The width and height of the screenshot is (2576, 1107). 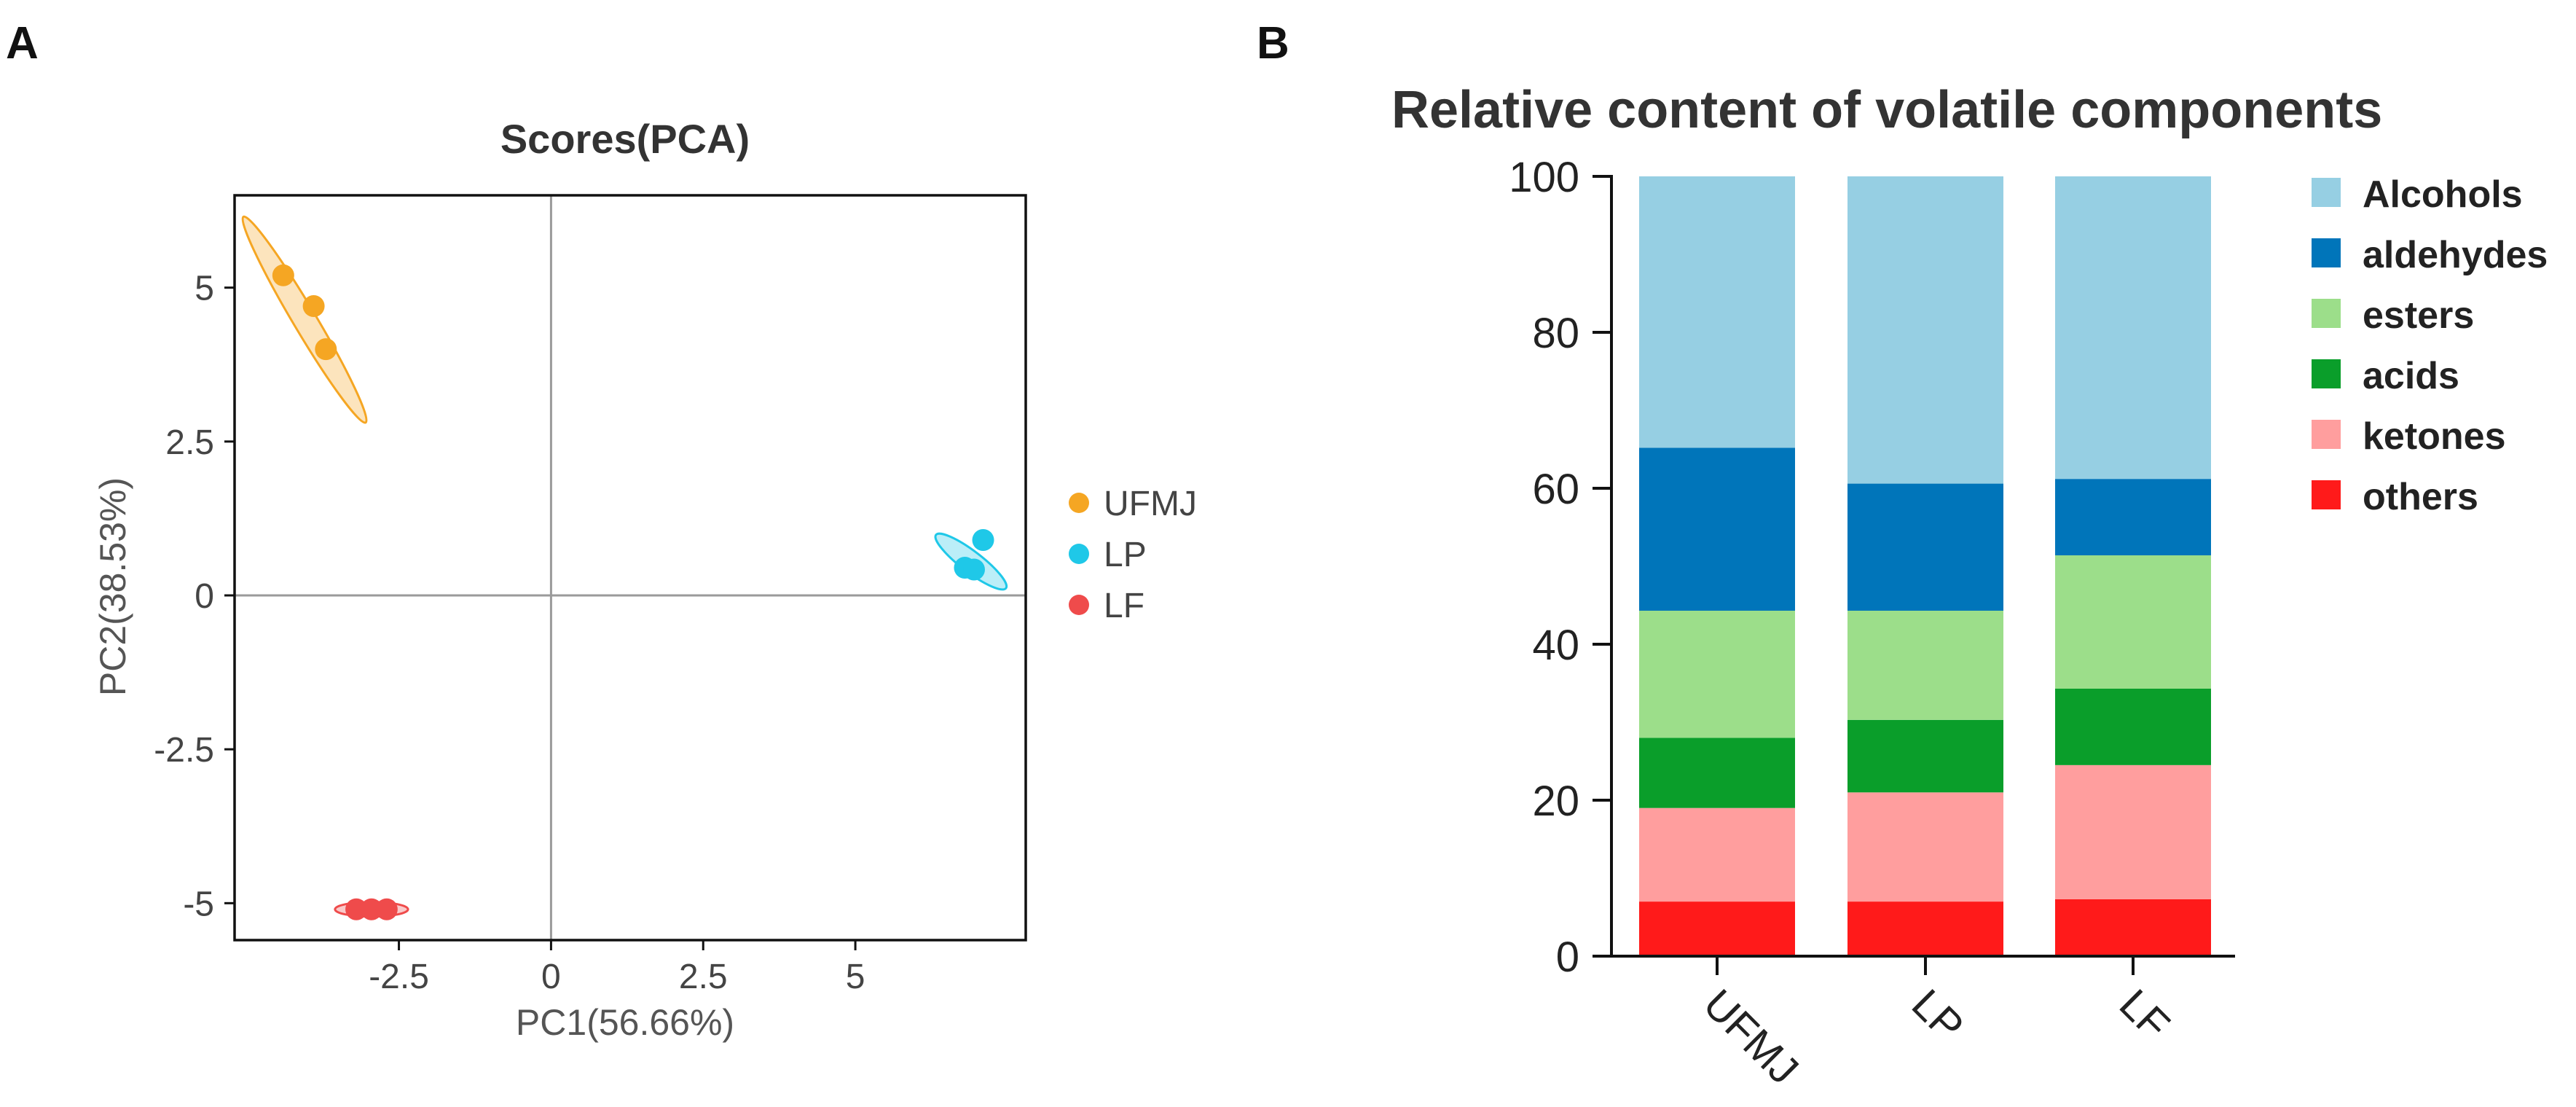 I want to click on bar-lp-alcohols, so click(x=1925, y=330).